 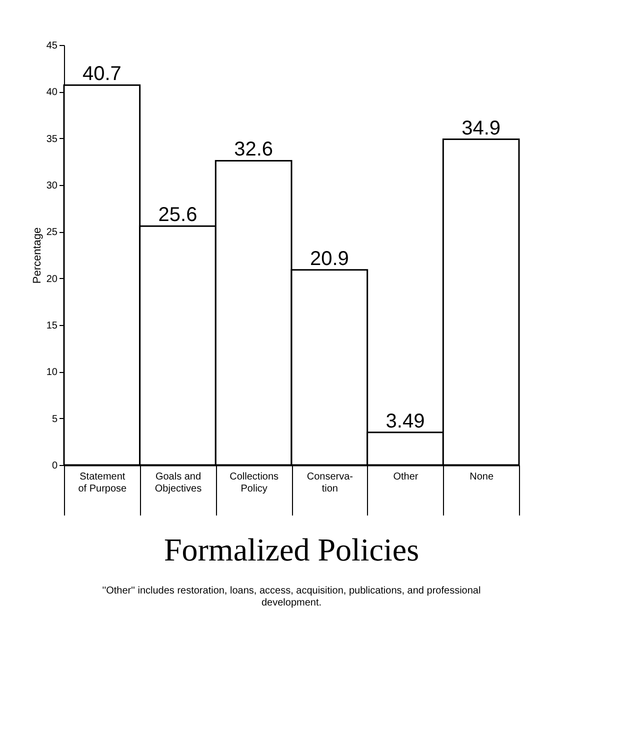 I want to click on data-label: 40.7, so click(x=102, y=74).